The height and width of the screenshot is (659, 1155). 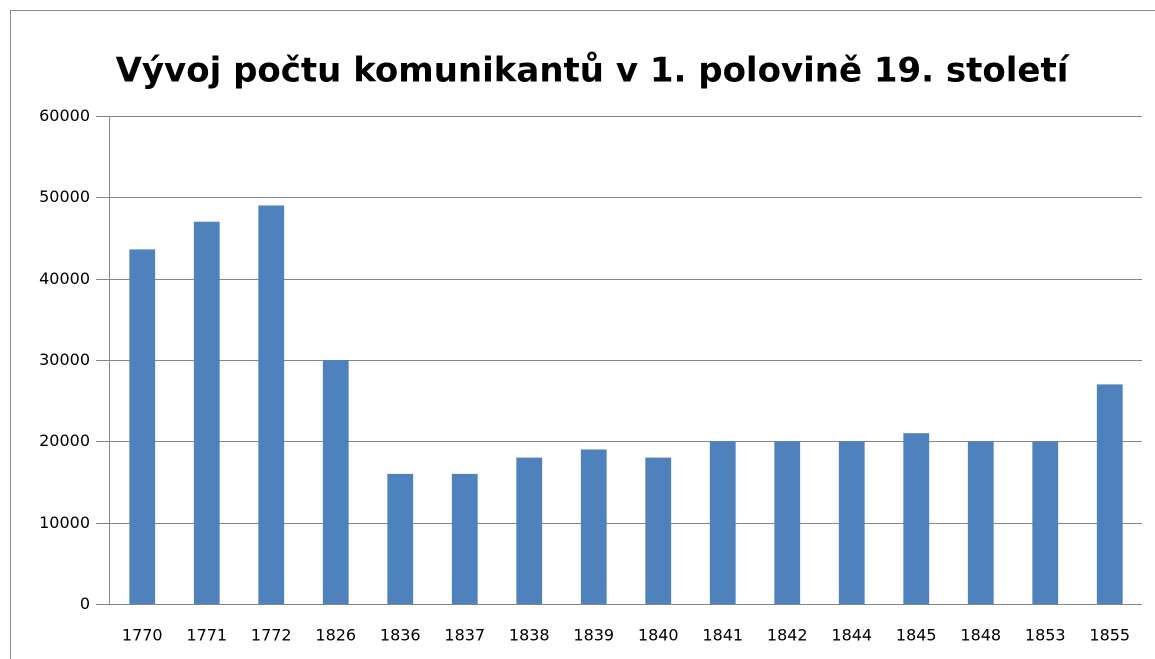 What do you see at coordinates (722, 635) in the screenshot?
I see `x-tick-label: 1841` at bounding box center [722, 635].